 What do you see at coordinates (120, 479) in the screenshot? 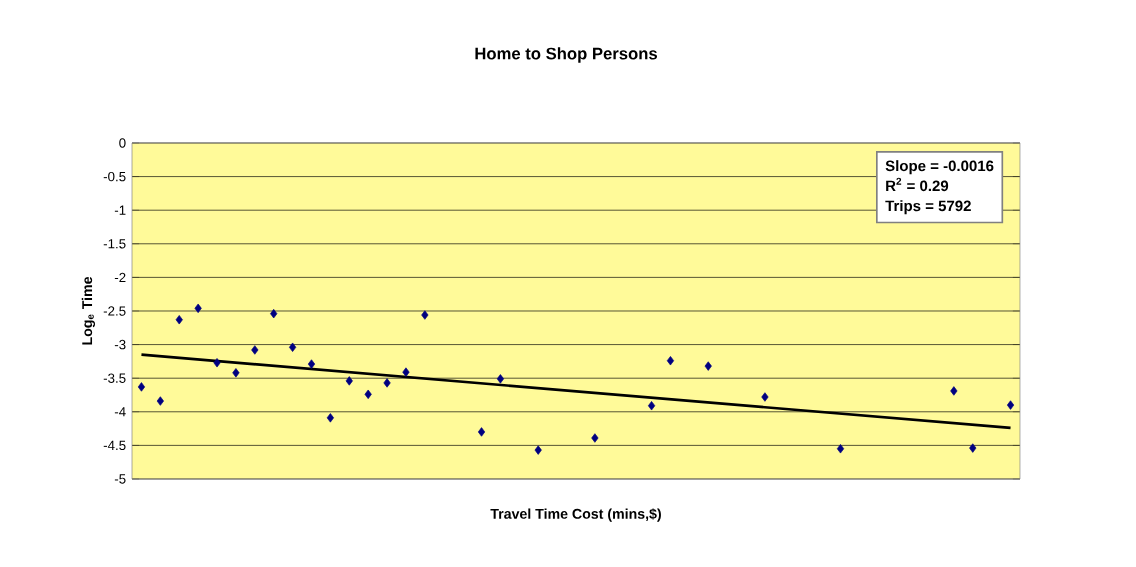
I see `y-tick-label: -5` at bounding box center [120, 479].